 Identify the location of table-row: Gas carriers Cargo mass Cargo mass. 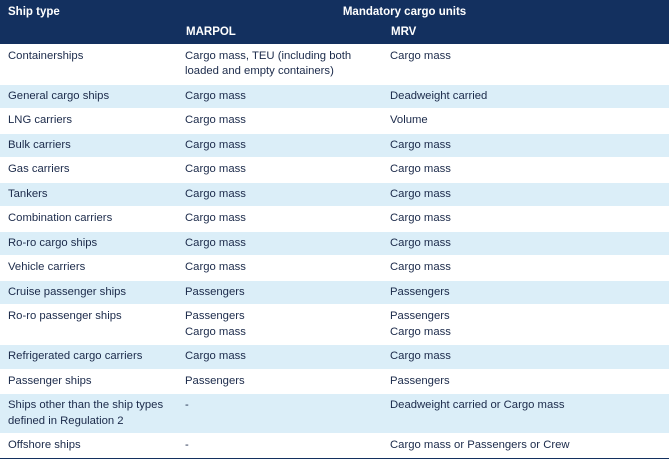
(334, 169).